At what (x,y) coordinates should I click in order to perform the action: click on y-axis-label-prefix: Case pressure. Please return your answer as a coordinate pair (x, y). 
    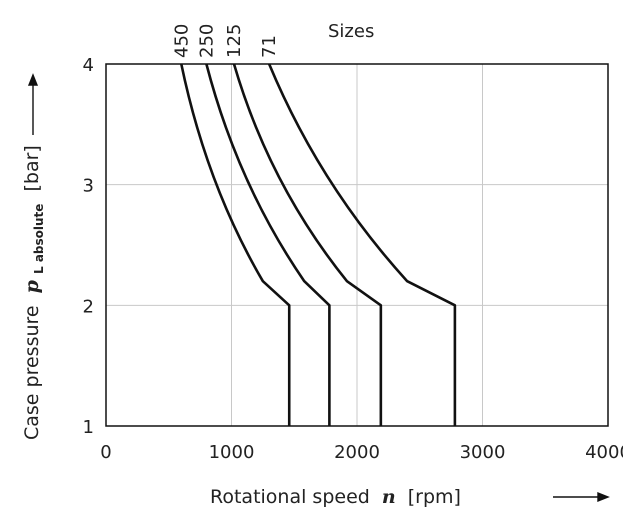
    Looking at the image, I should click on (32, 372).